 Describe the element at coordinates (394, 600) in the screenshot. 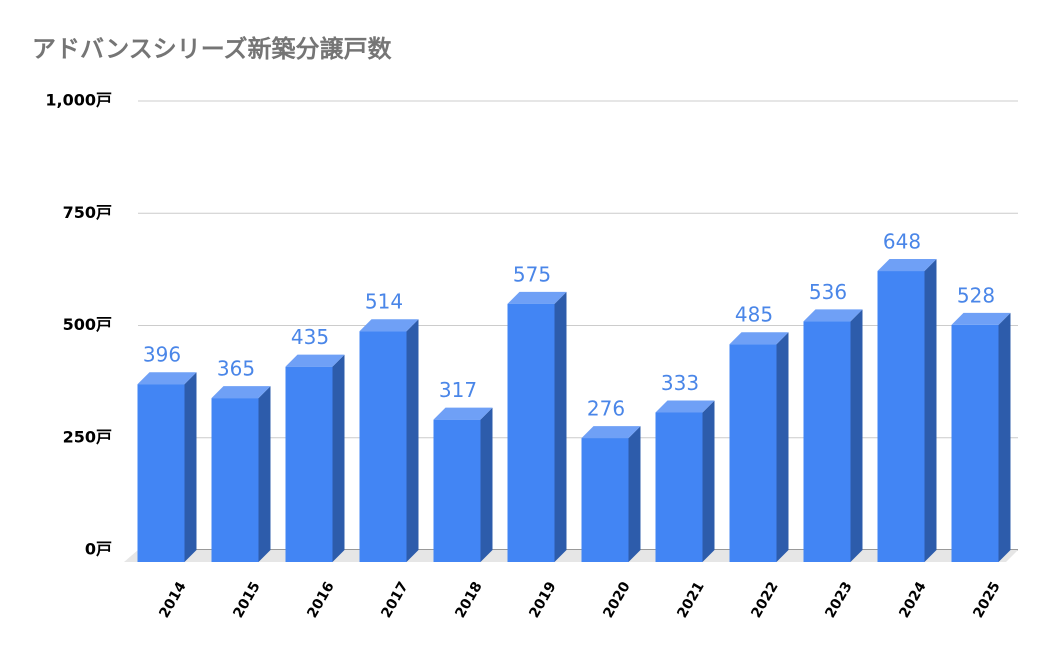

I see `x-tick-label: 2017` at that location.